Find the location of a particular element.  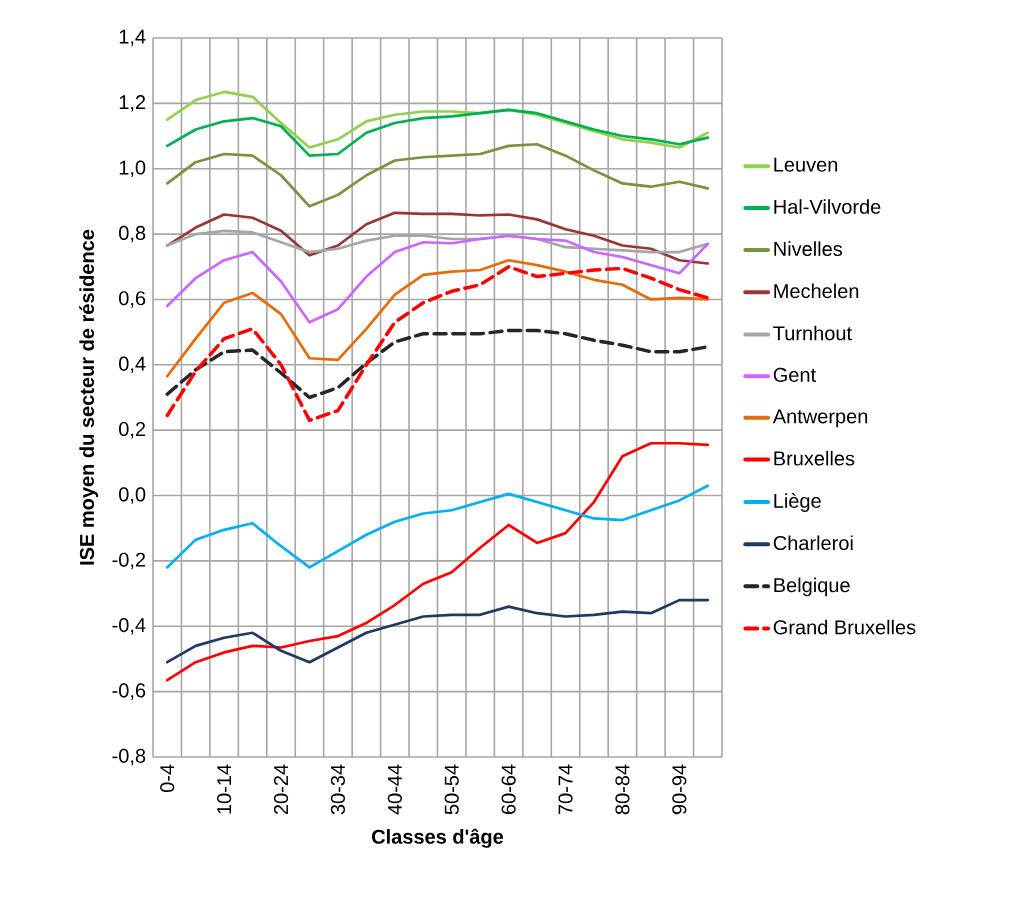

y-tick-label: 0,2 is located at coordinates (132, 430).